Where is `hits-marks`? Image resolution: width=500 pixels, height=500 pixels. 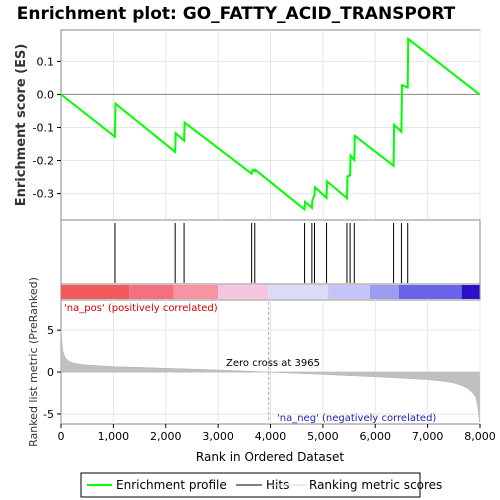 hits-marks is located at coordinates (261, 253).